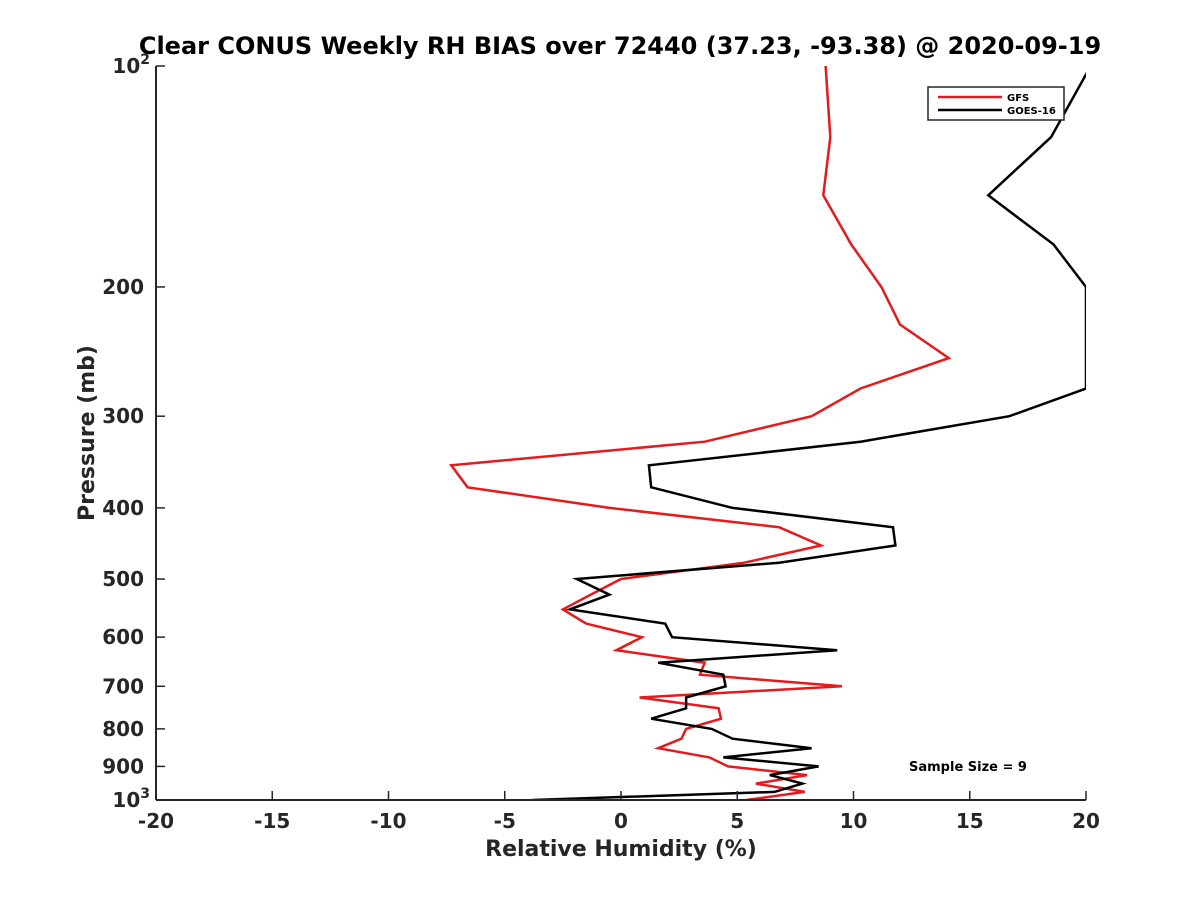 This screenshot has width=1200, height=900. Describe the element at coordinates (123, 416) in the screenshot. I see `y-tick-label: 300` at that location.